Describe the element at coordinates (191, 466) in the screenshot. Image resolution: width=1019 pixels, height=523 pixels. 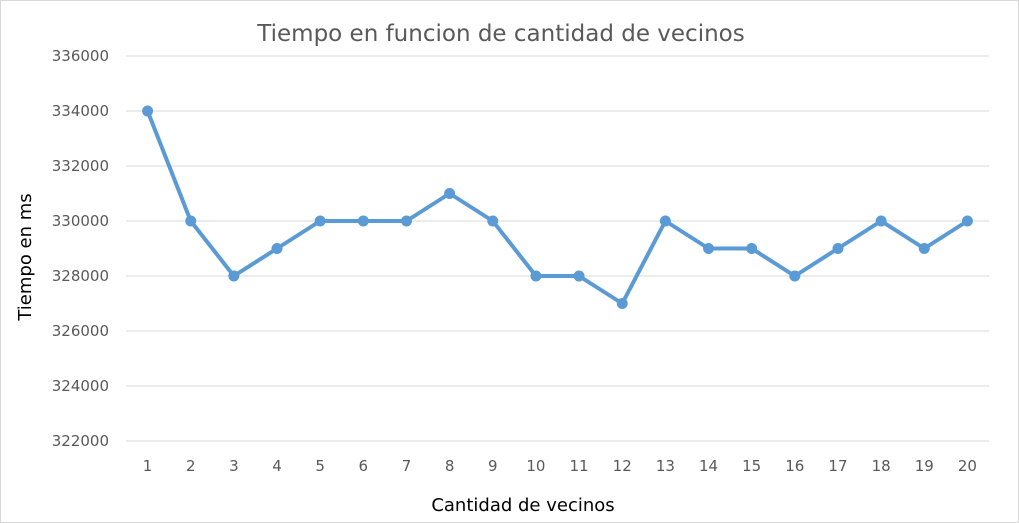
I see `x-tick-label: 2` at that location.